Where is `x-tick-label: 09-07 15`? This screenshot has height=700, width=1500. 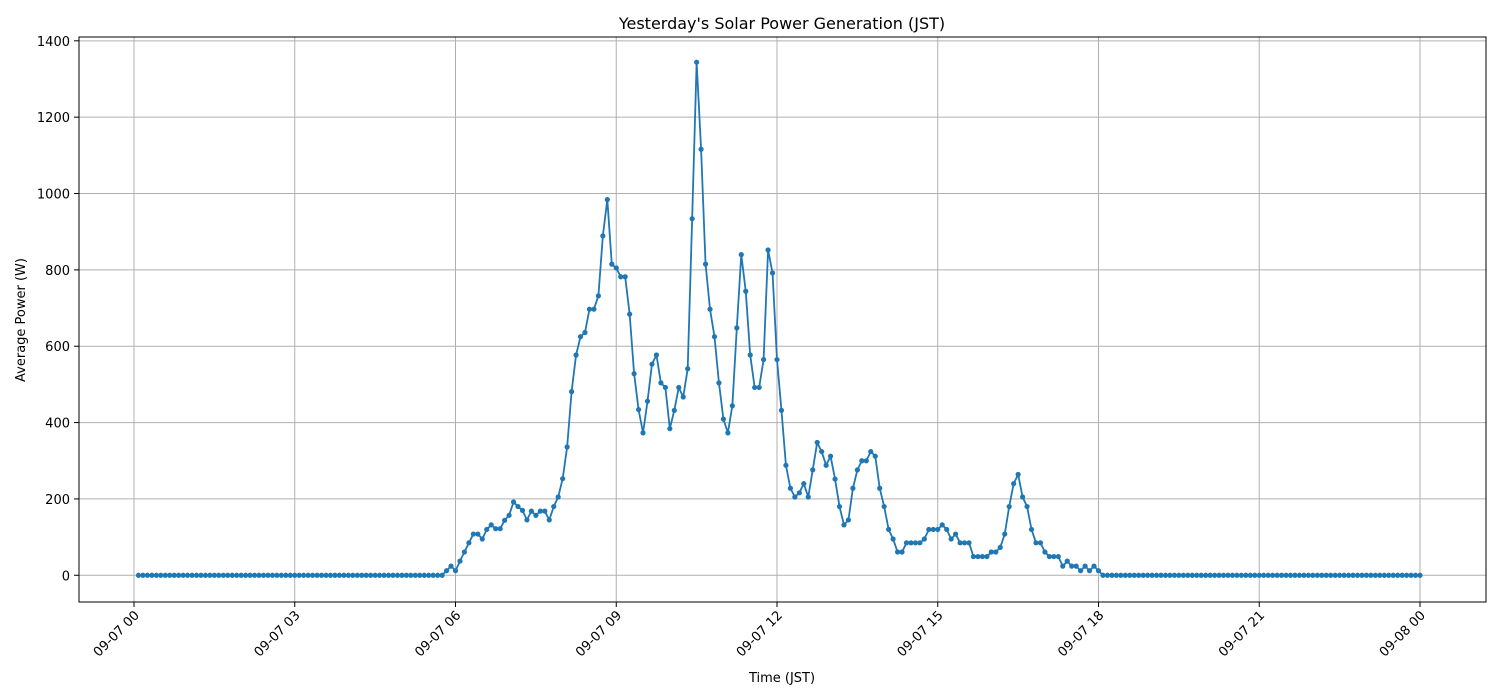 x-tick-label: 09-07 15 is located at coordinates (921, 634).